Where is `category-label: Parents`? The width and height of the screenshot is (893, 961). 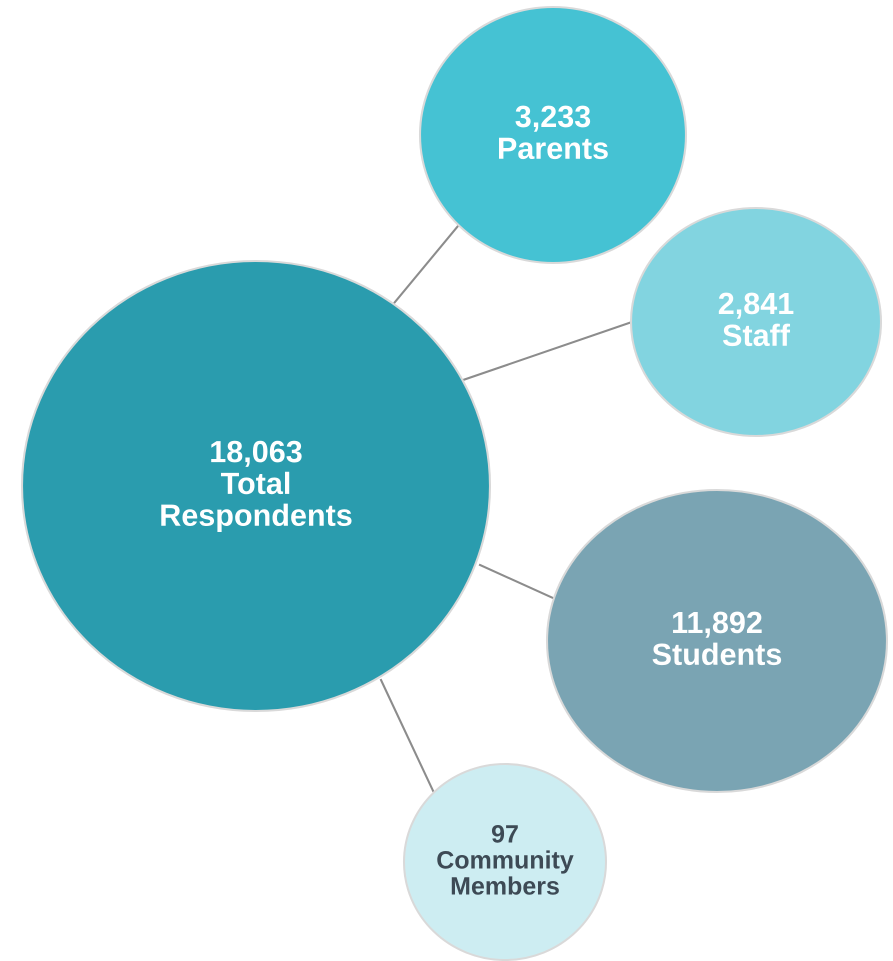 category-label: Parents is located at coordinates (553, 149).